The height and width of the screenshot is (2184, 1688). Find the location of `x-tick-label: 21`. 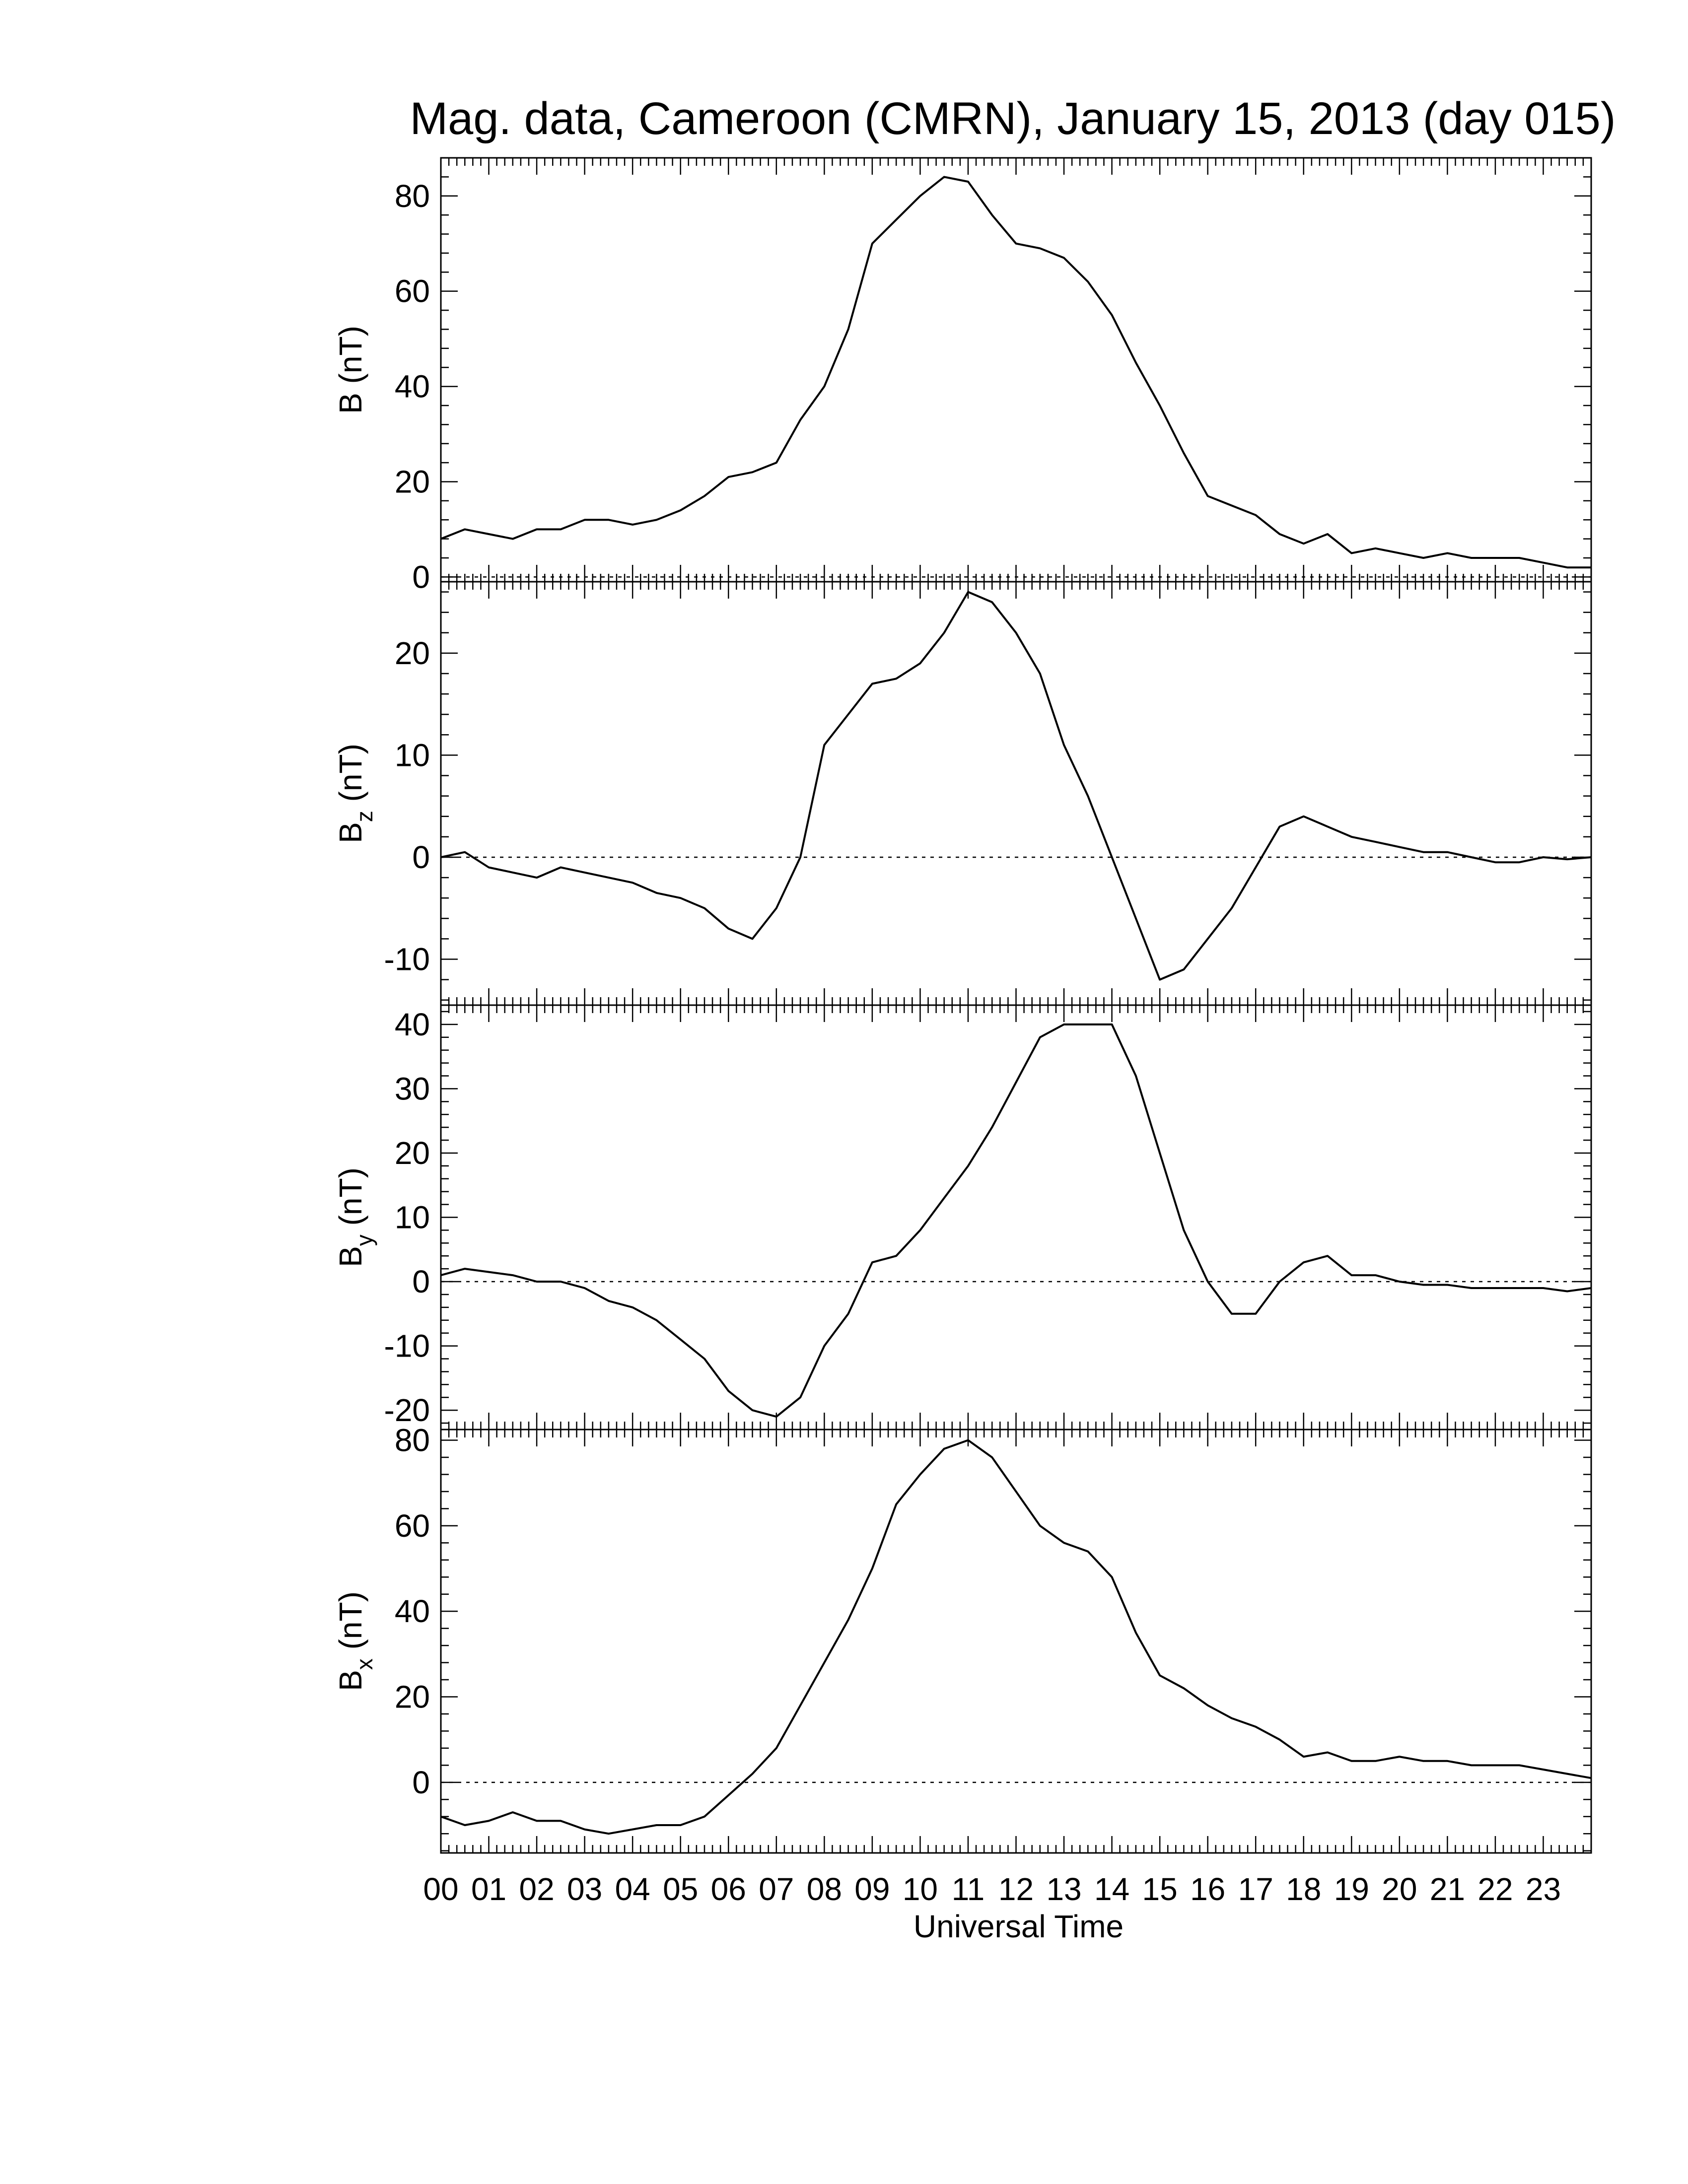

x-tick-label: 21 is located at coordinates (1447, 1889).